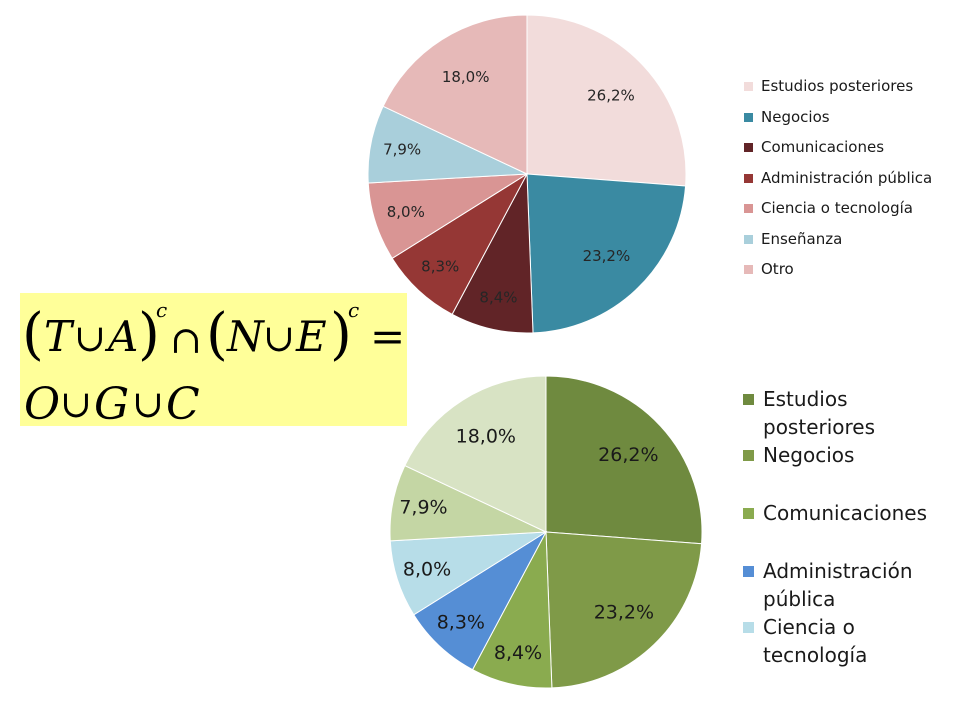  What do you see at coordinates (802, 238) in the screenshot?
I see `legend-label: Enseñanza` at bounding box center [802, 238].